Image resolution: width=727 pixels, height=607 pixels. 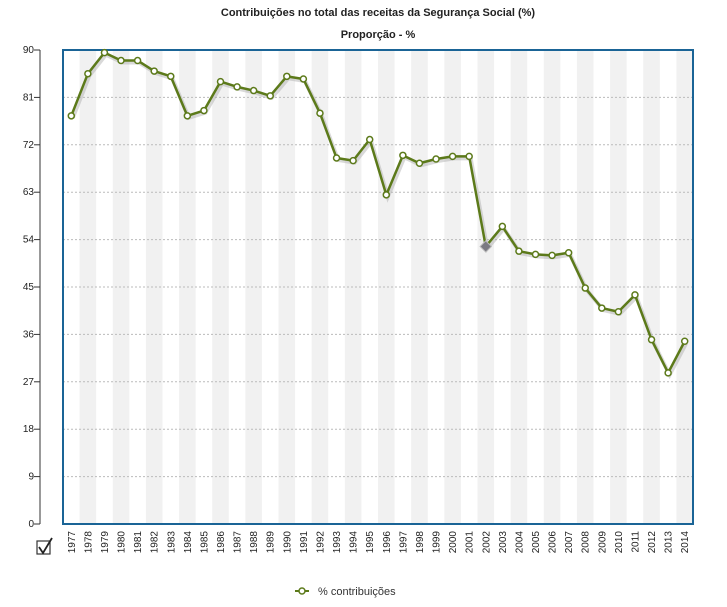 I want to click on x-tick-label: 1978, so click(x=88, y=542).